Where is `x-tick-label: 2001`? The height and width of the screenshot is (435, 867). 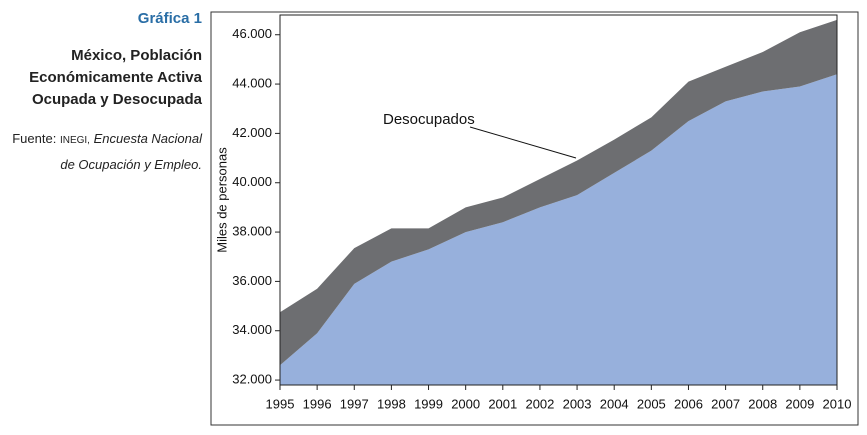 x-tick-label: 2001 is located at coordinates (502, 403).